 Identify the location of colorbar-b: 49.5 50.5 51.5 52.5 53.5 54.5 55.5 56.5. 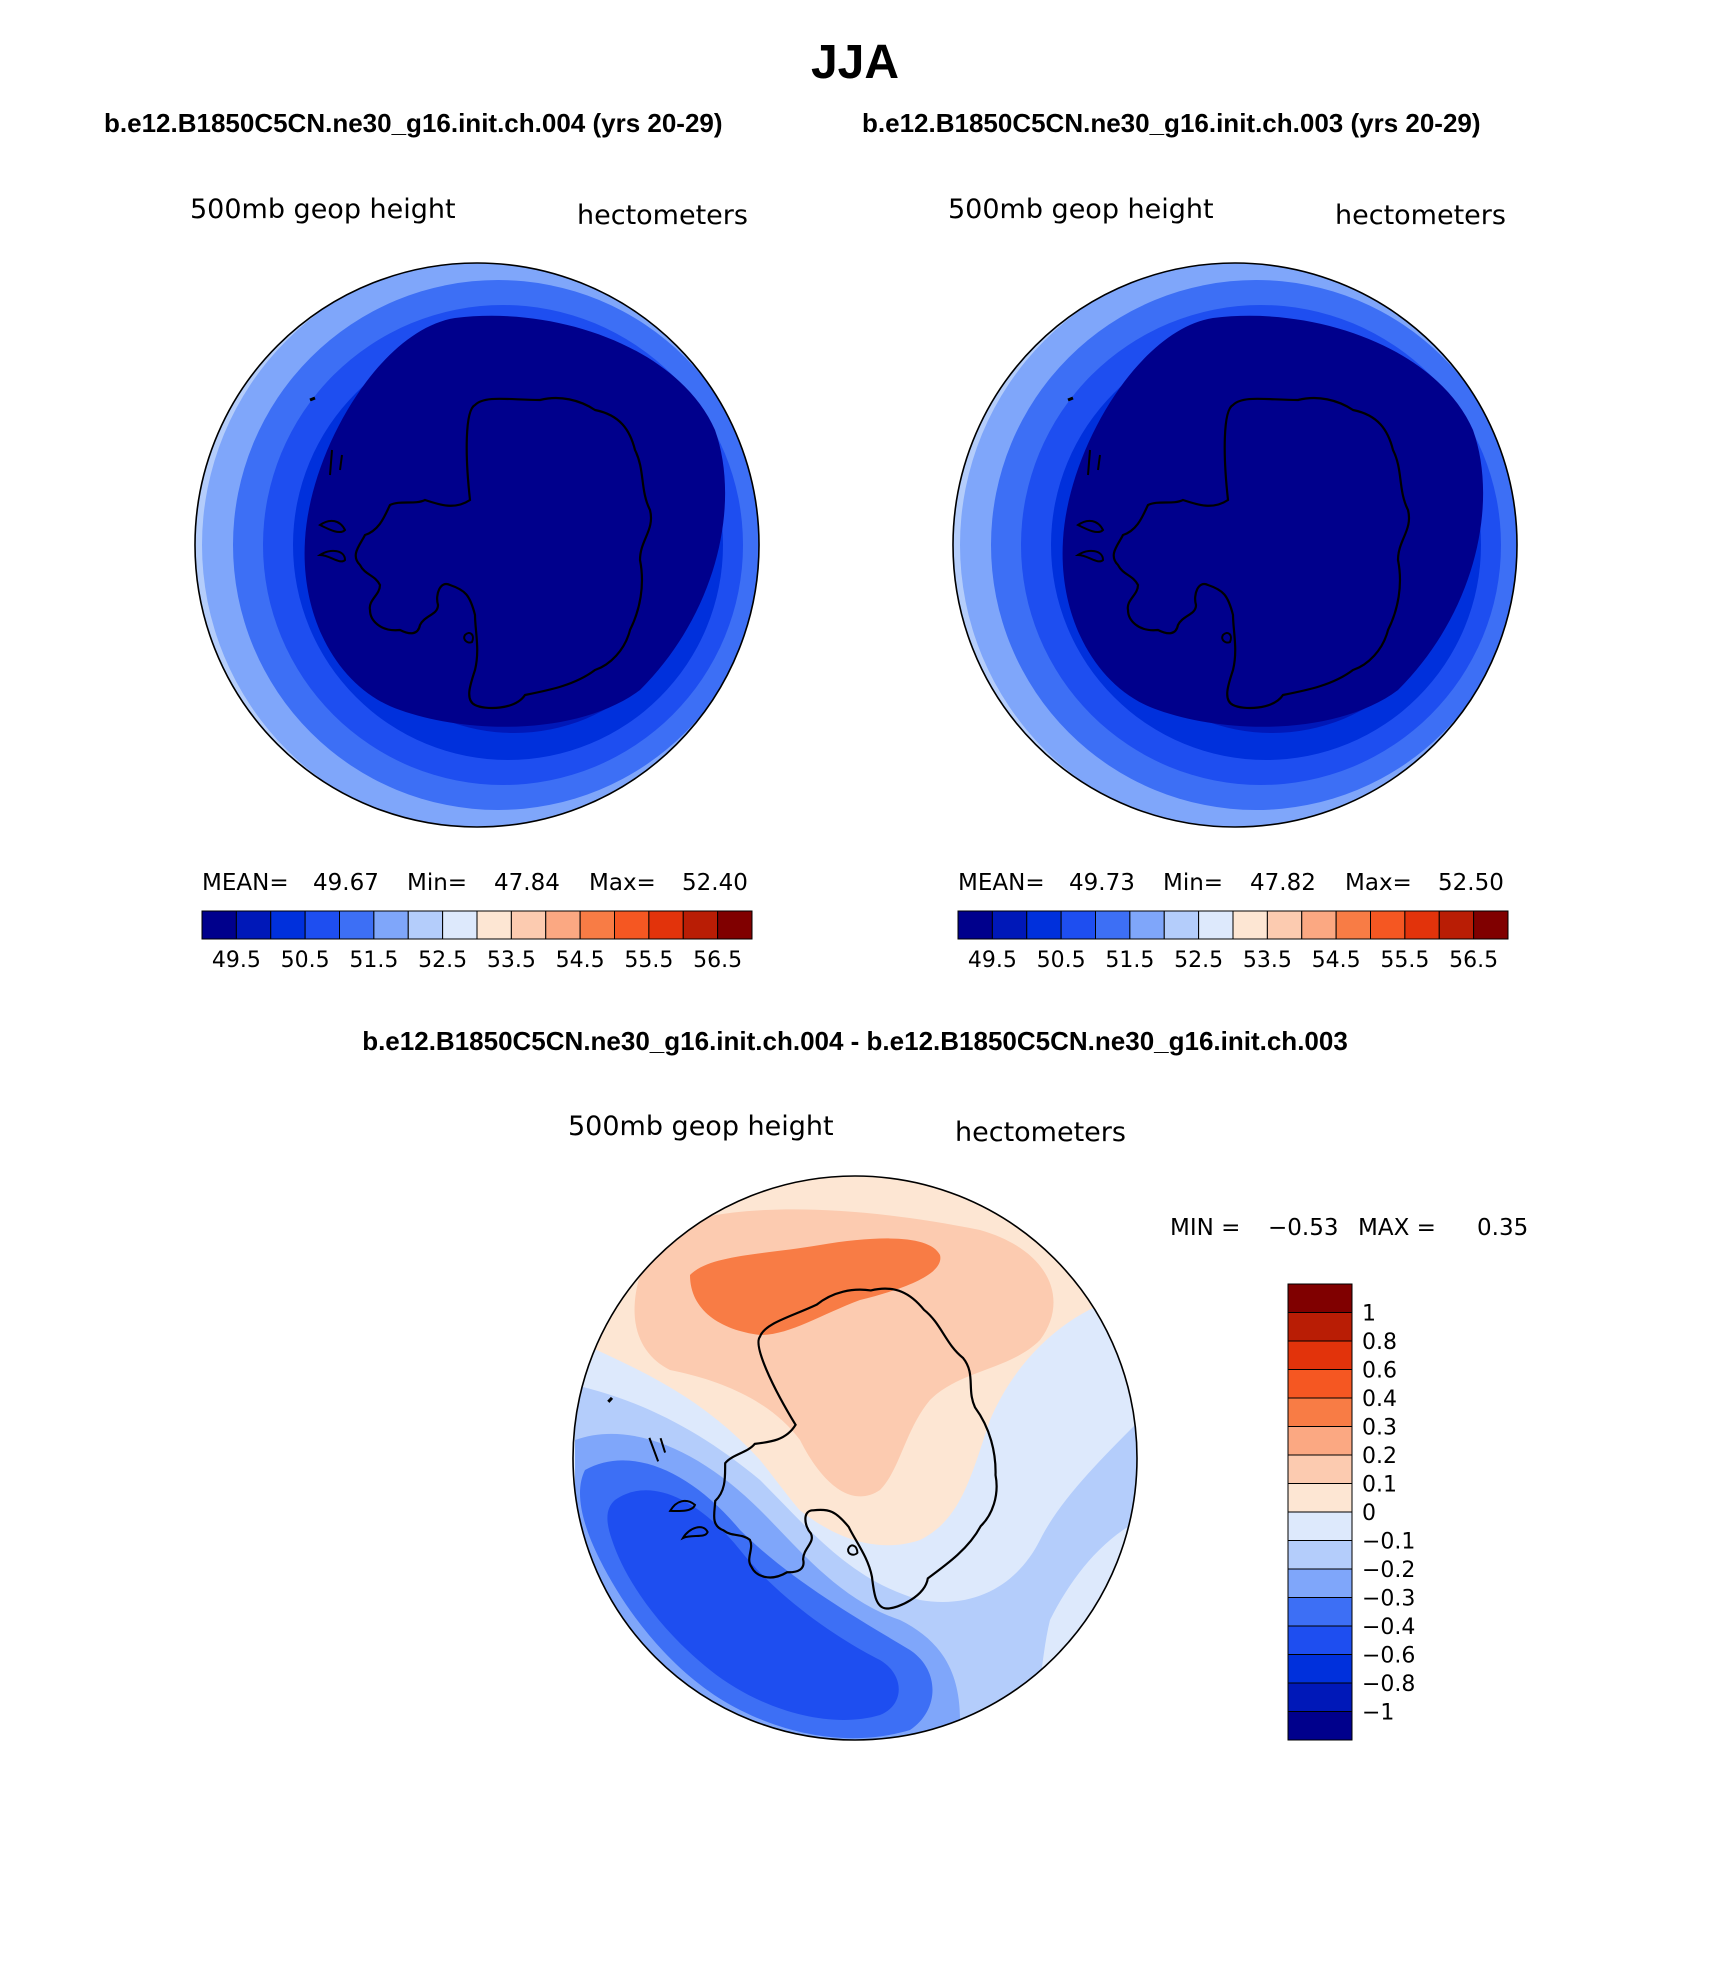
(1233, 941).